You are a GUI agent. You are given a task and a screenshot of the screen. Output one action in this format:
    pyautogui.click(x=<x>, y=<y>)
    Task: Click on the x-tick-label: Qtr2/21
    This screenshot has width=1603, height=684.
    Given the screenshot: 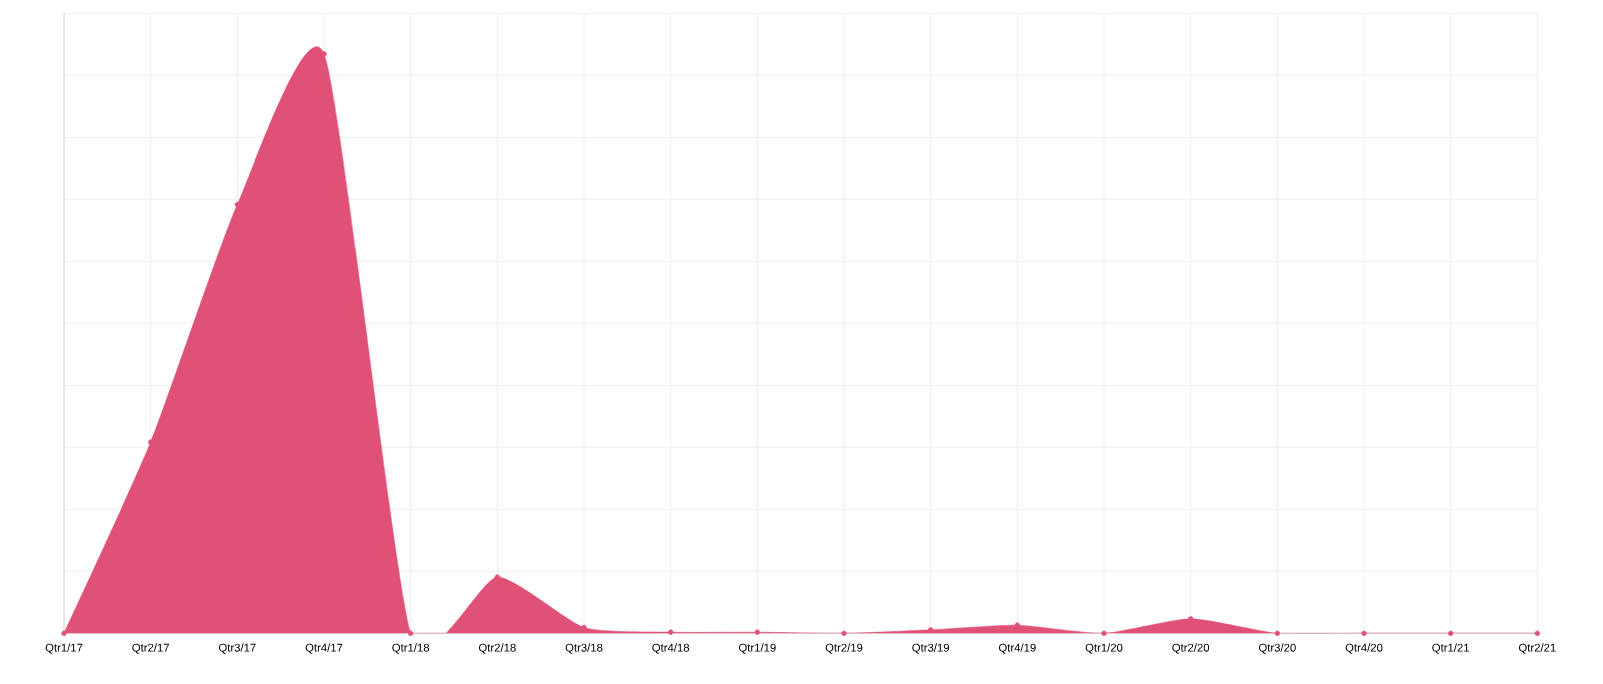 What is the action you would take?
    pyautogui.click(x=1537, y=648)
    